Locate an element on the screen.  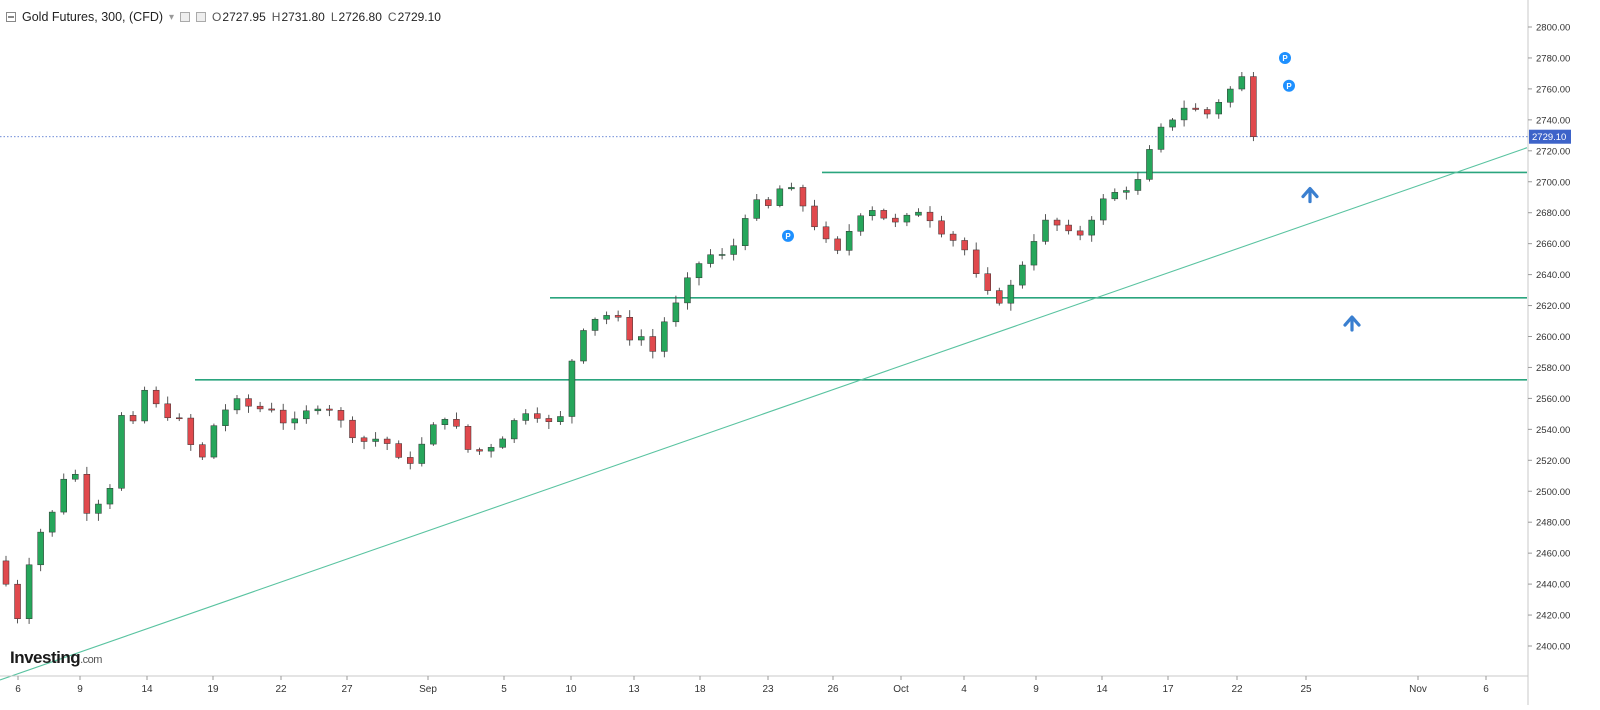
pivot-marker-badge is located at coordinates (1285, 57).